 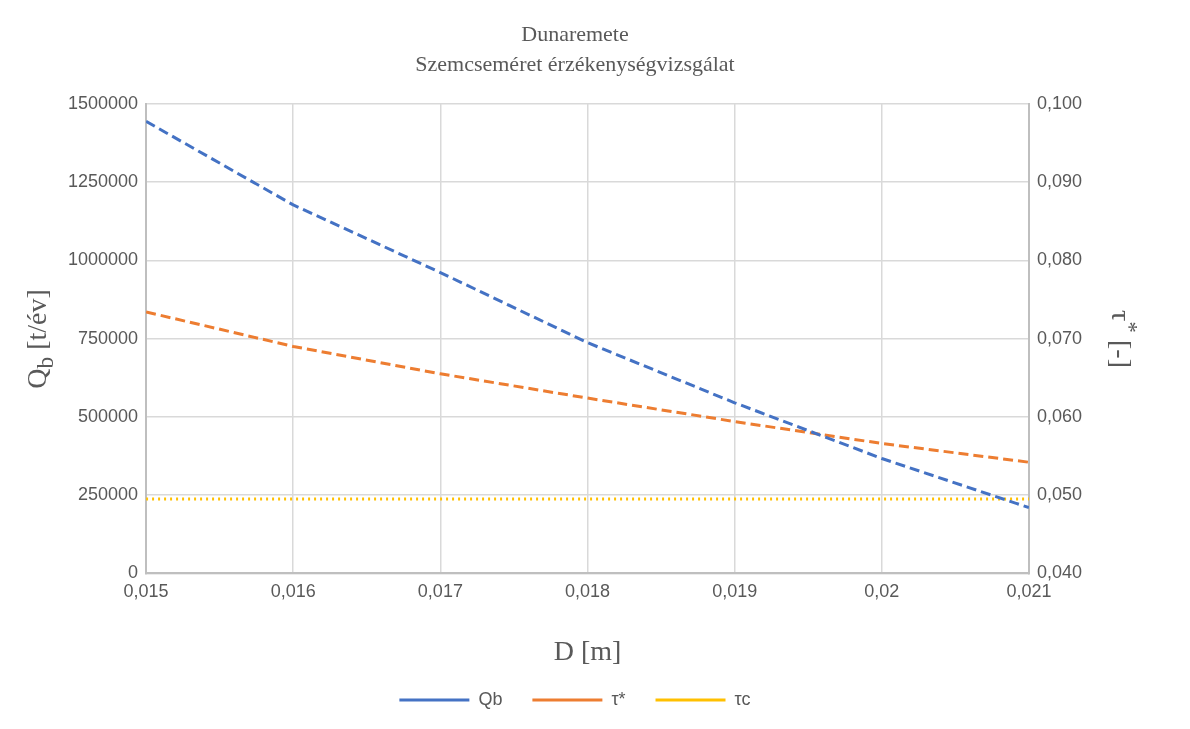 What do you see at coordinates (108, 337) in the screenshot?
I see `y-tick-label: 750000` at bounding box center [108, 337].